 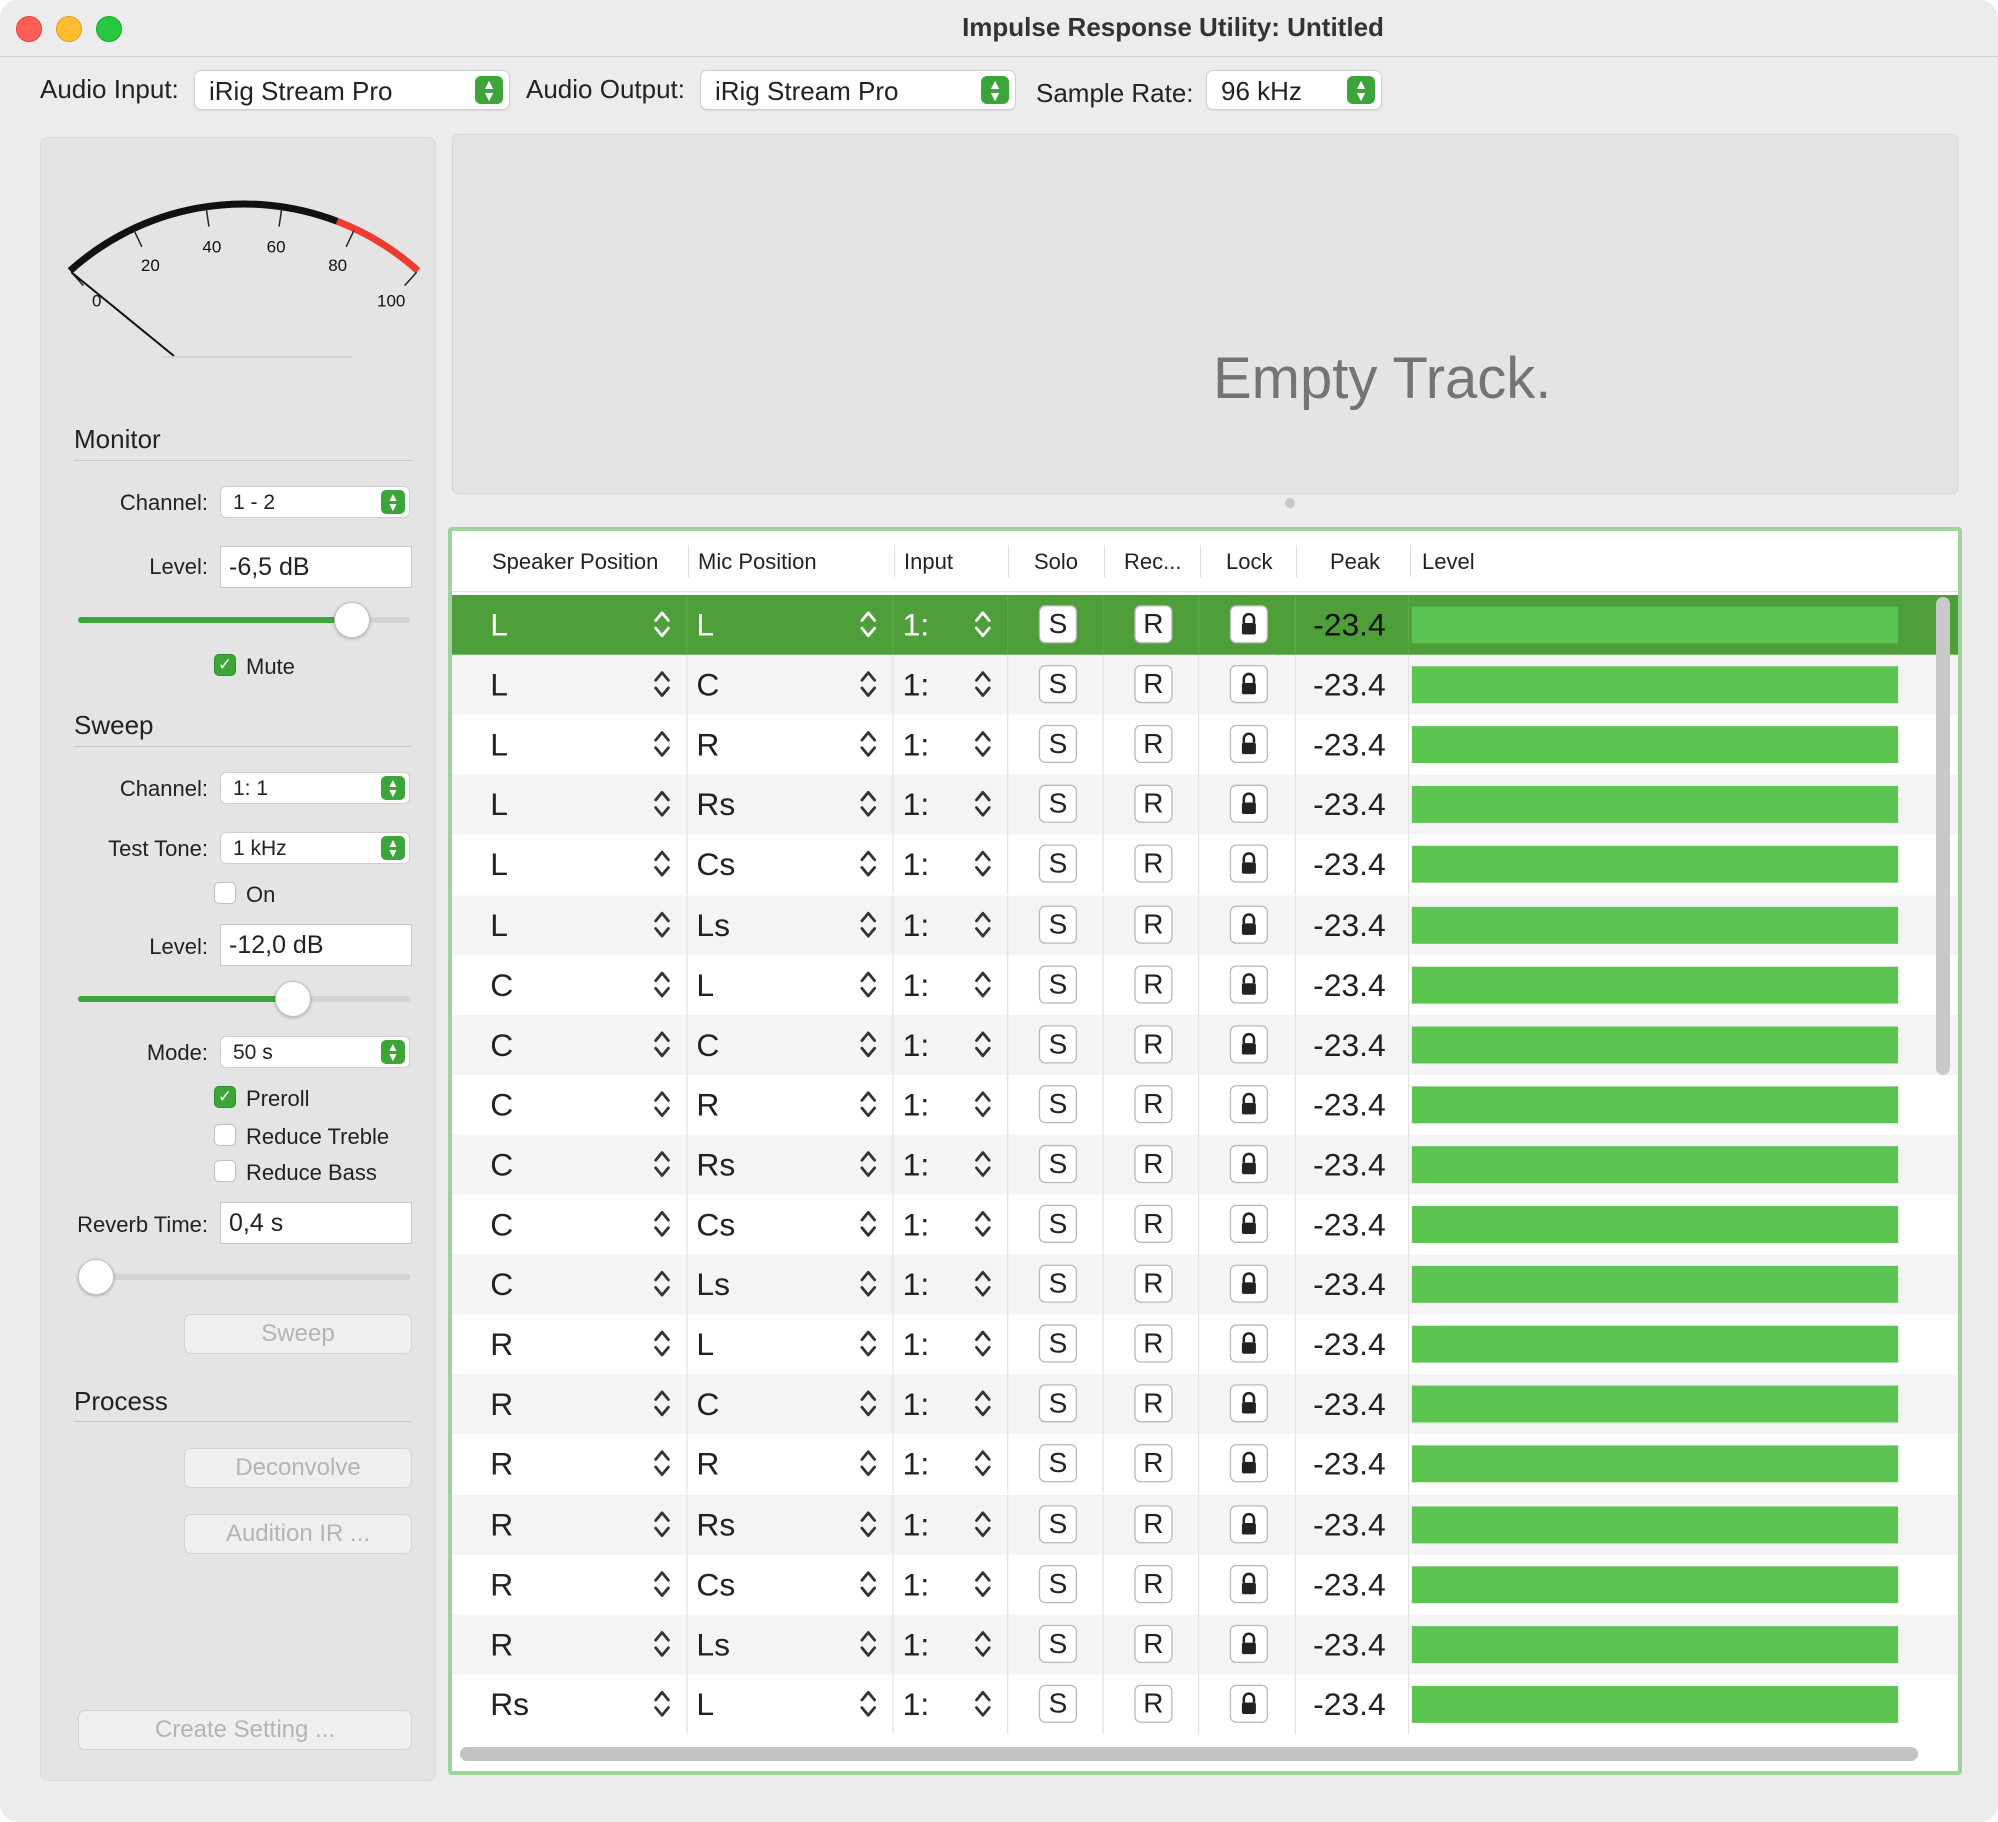 What do you see at coordinates (858, 90) in the screenshot?
I see `audio-output-select: iRig Stream Pro ▲ ▼` at bounding box center [858, 90].